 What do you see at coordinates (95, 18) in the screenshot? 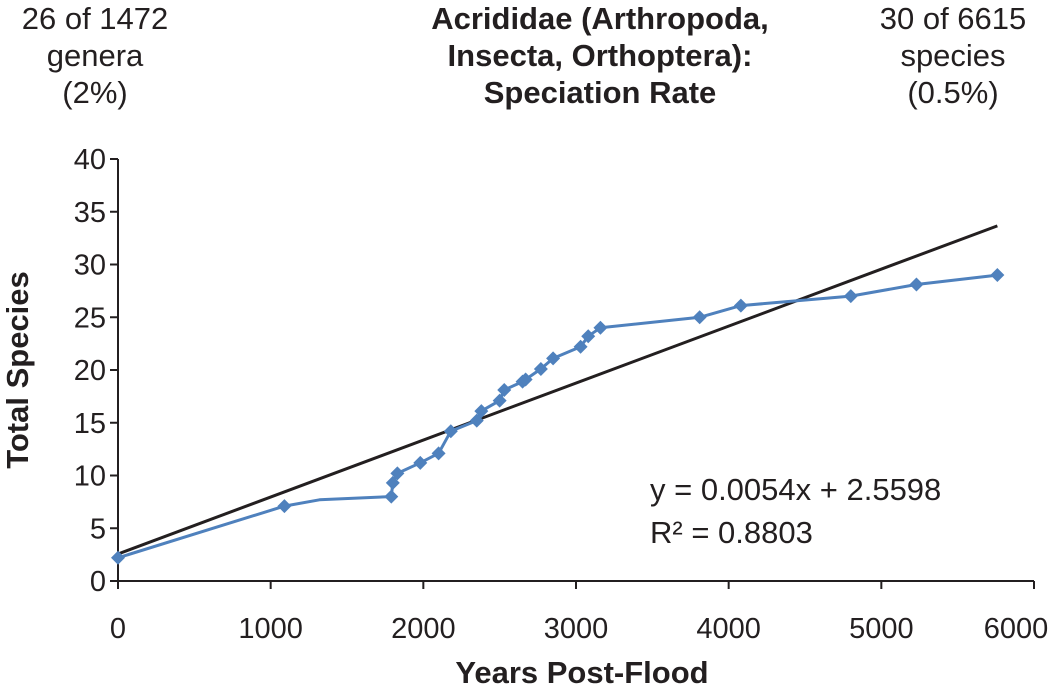
I see `genera-count-line: 26 of 1472` at bounding box center [95, 18].